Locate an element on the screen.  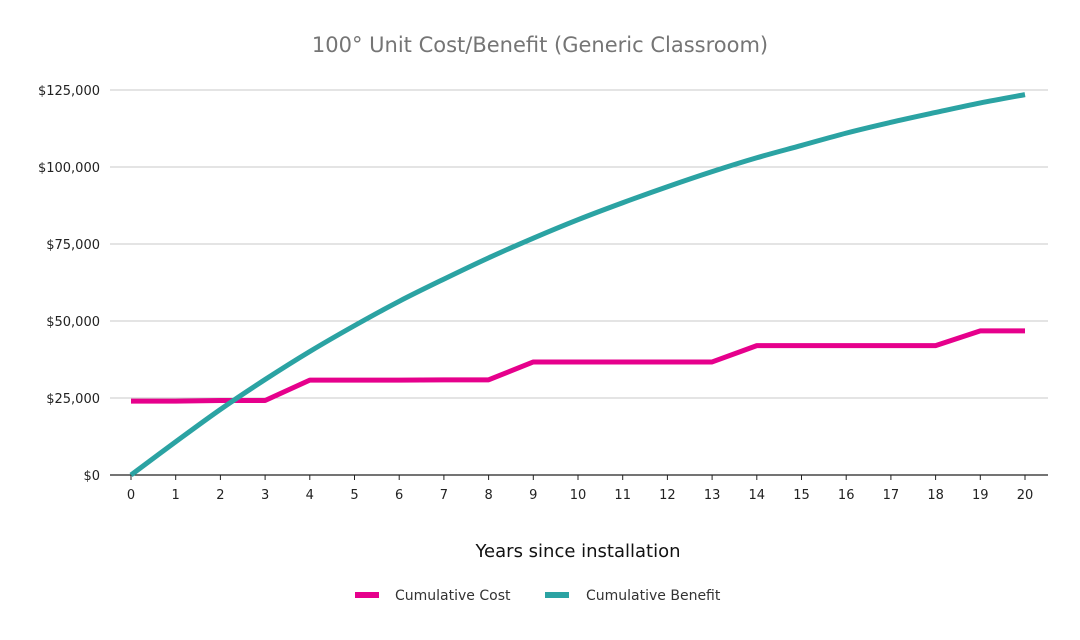
x-tick-label: 20 is located at coordinates (1025, 495).